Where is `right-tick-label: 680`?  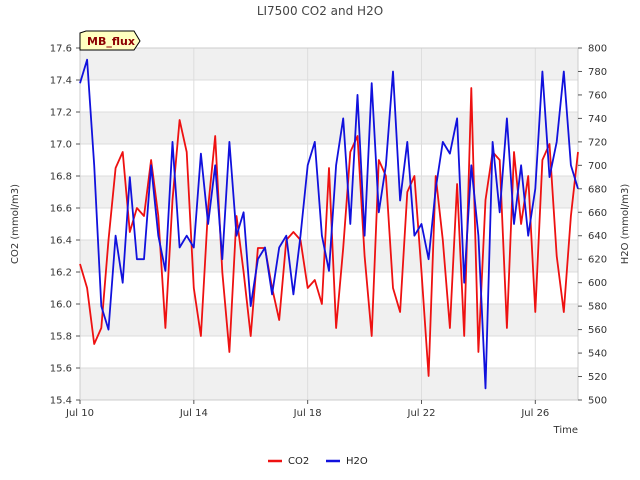
right-tick-label: 680 is located at coordinates (597, 189).